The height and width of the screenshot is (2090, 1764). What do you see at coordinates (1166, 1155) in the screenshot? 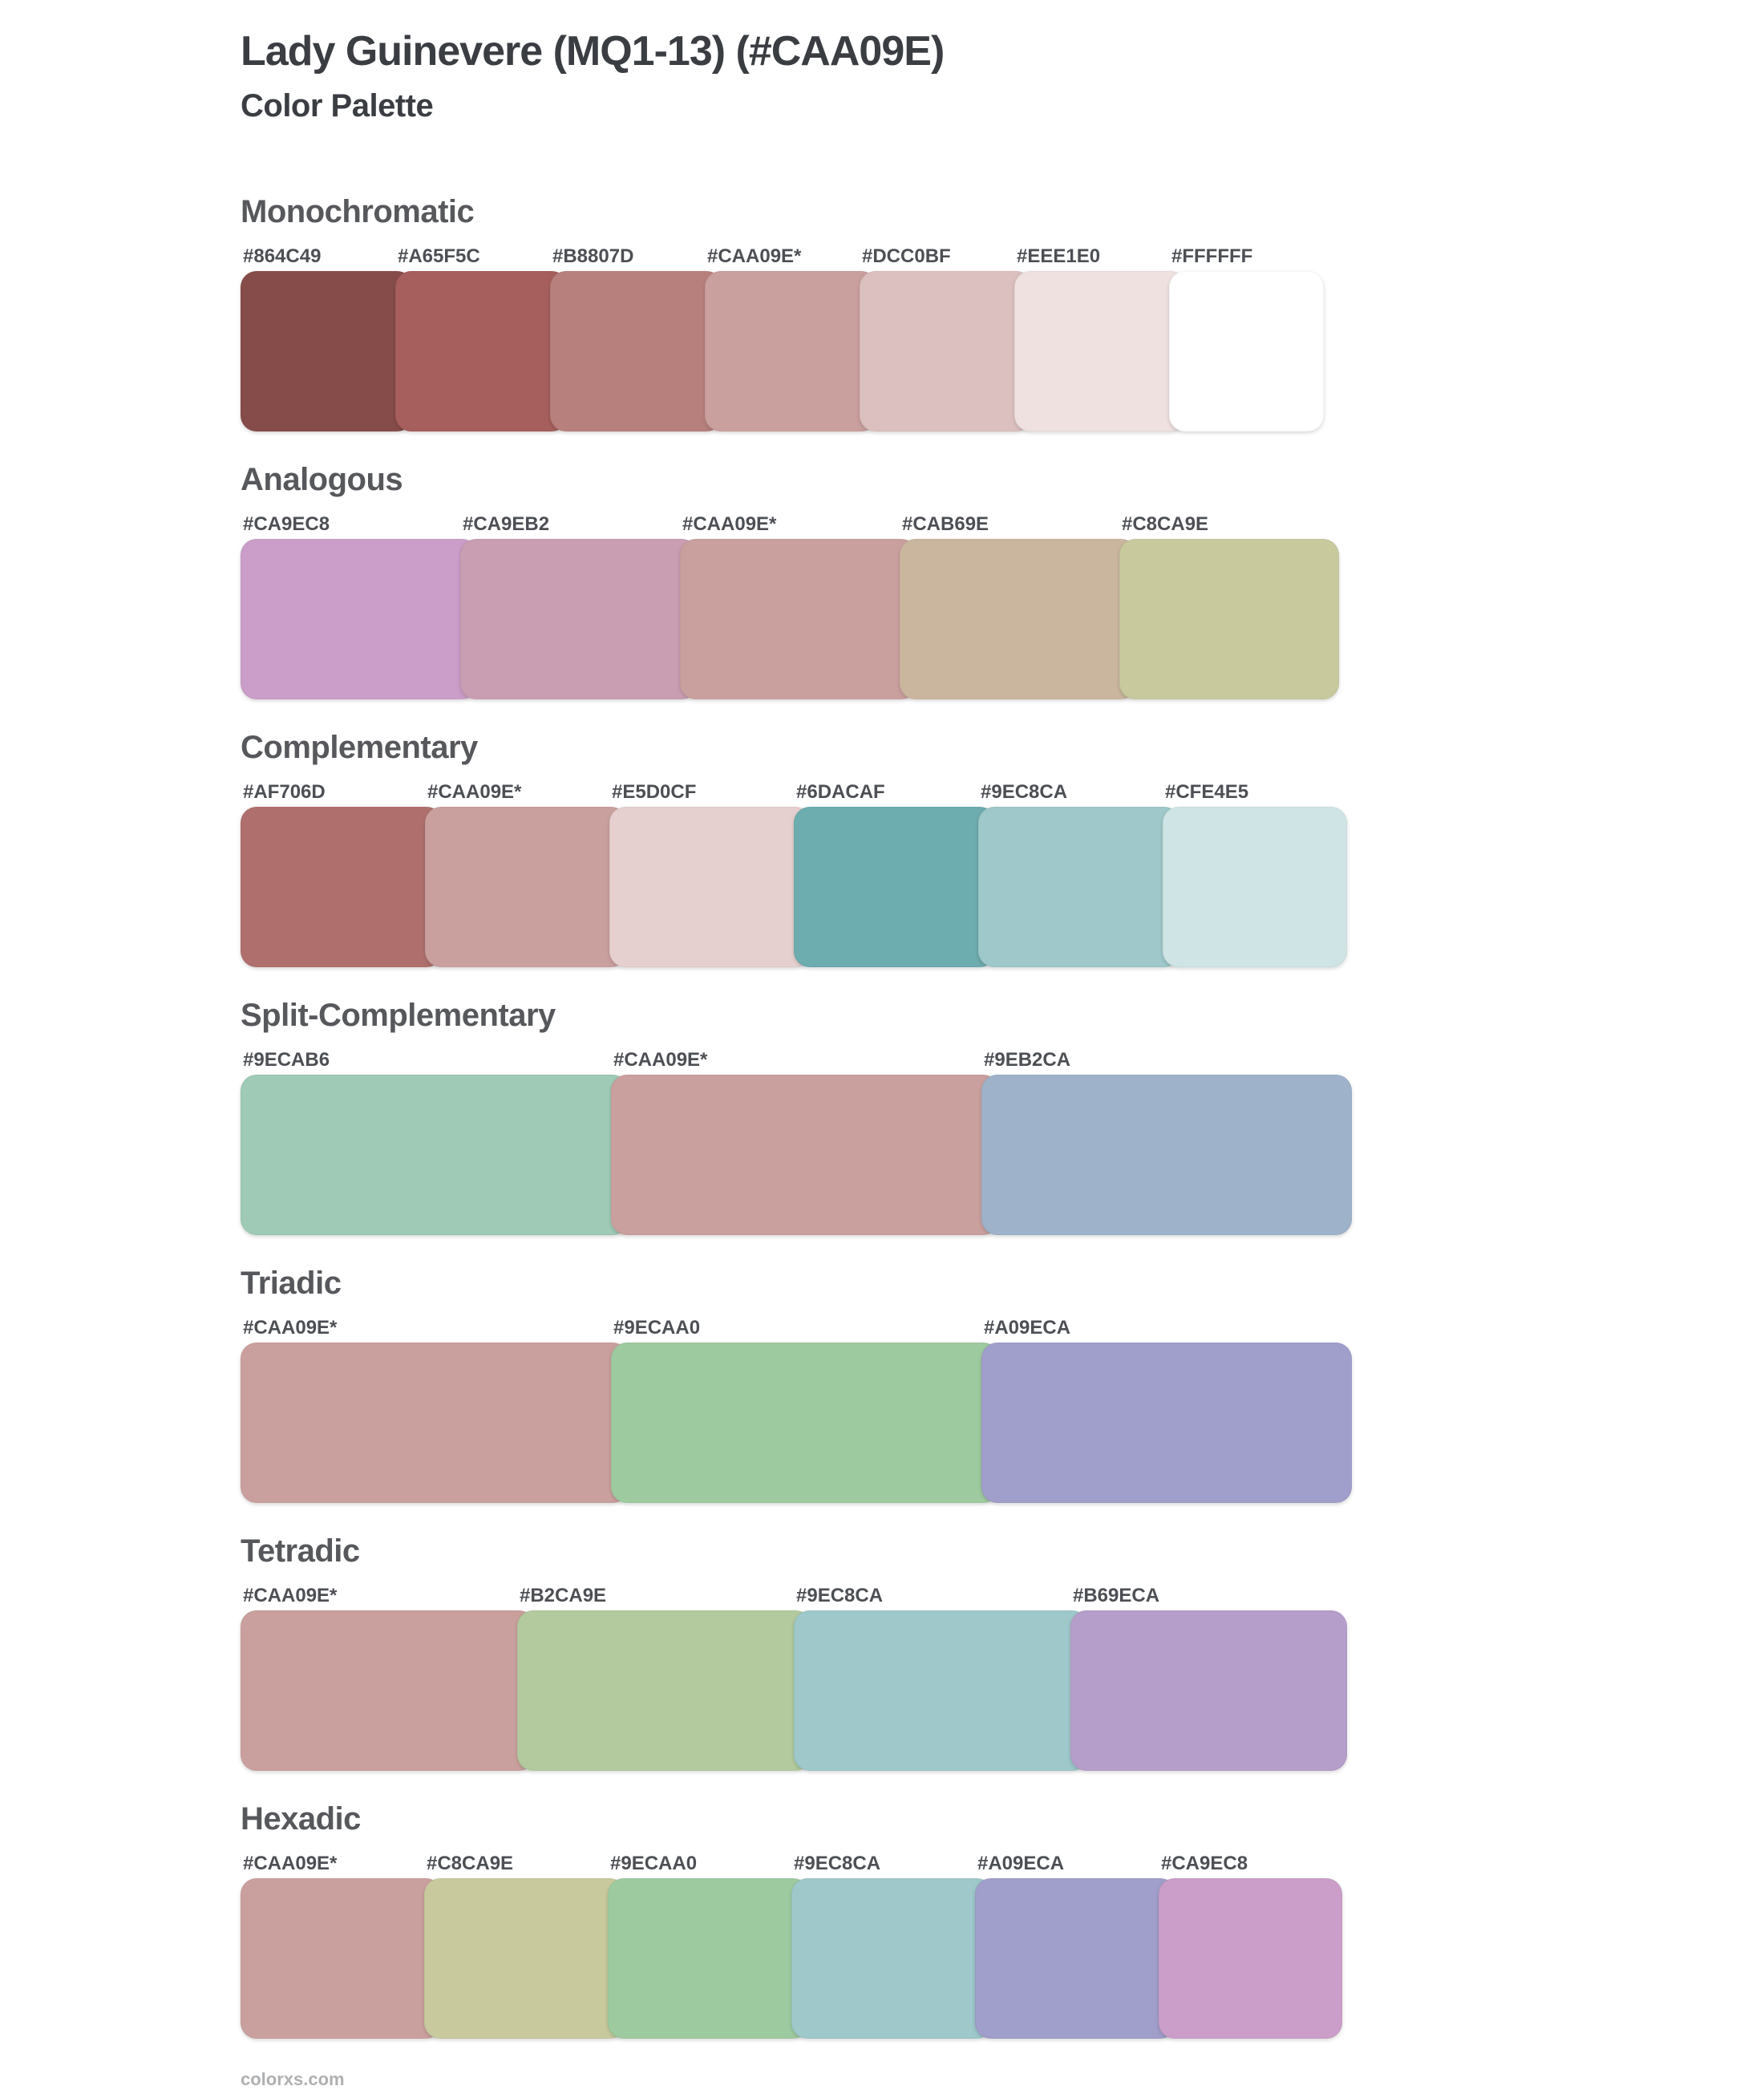
I see `color-swatch-9eb2ca` at bounding box center [1166, 1155].